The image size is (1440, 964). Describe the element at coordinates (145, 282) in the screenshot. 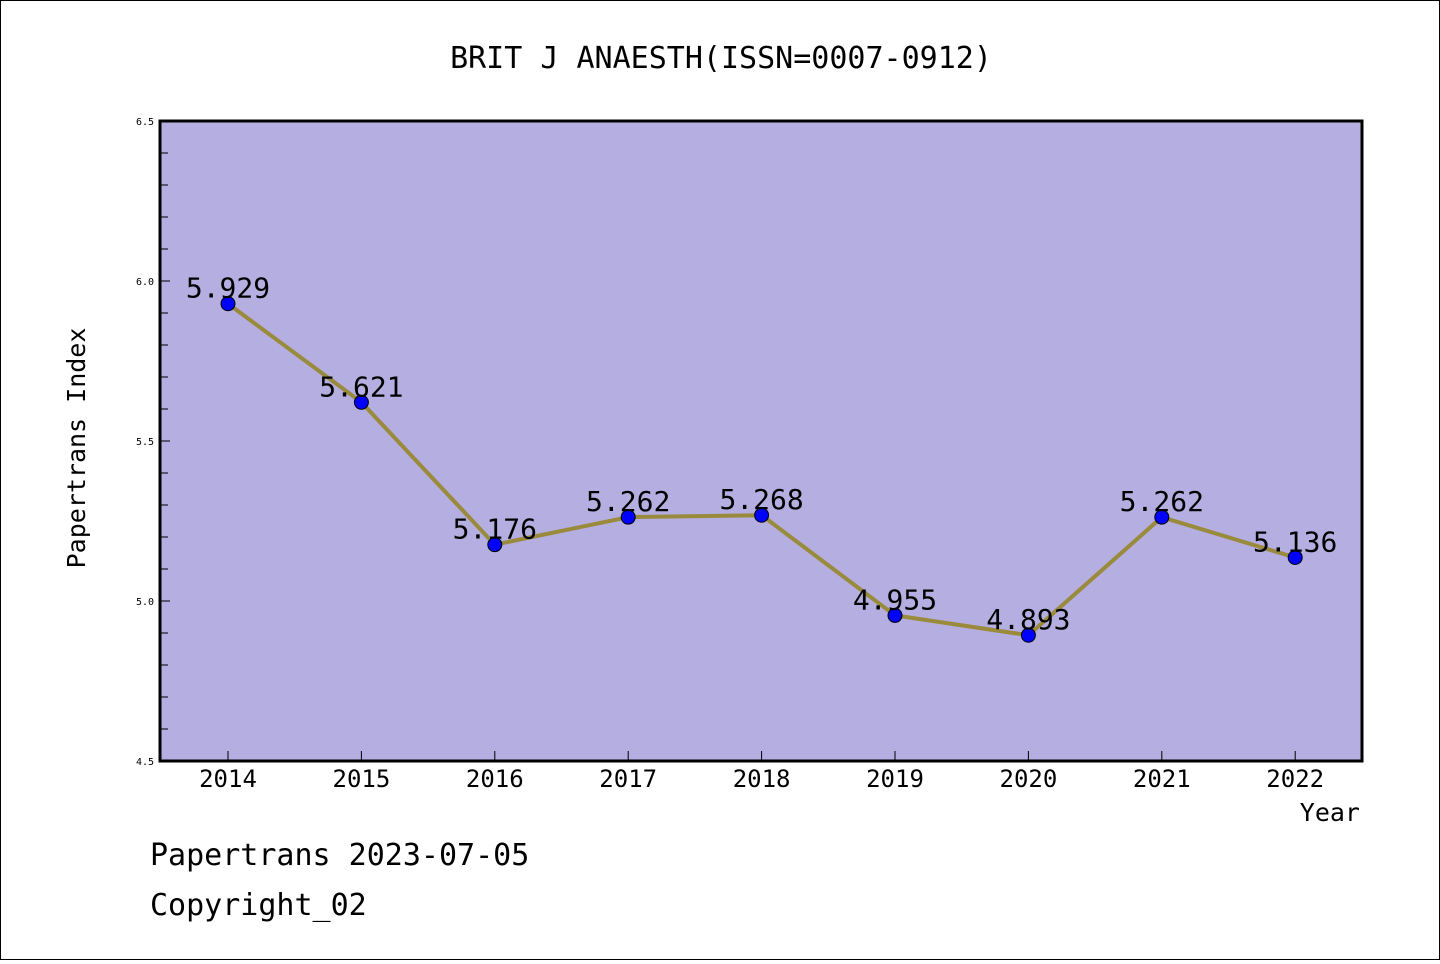

I see `y-tick-label: 6.0` at that location.